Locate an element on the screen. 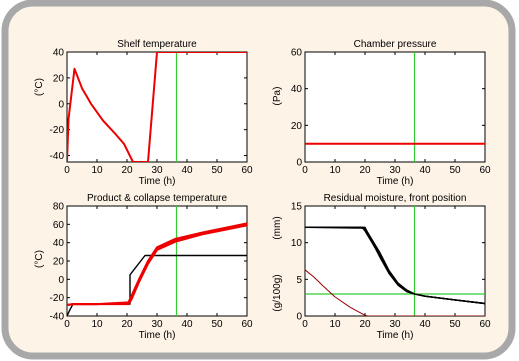  y-tick-label: 10 is located at coordinates (297, 243).